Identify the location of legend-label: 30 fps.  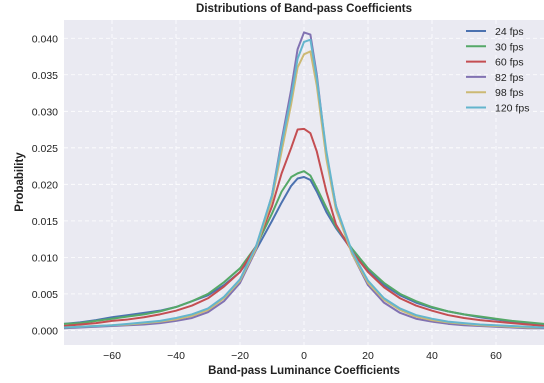
(509, 47).